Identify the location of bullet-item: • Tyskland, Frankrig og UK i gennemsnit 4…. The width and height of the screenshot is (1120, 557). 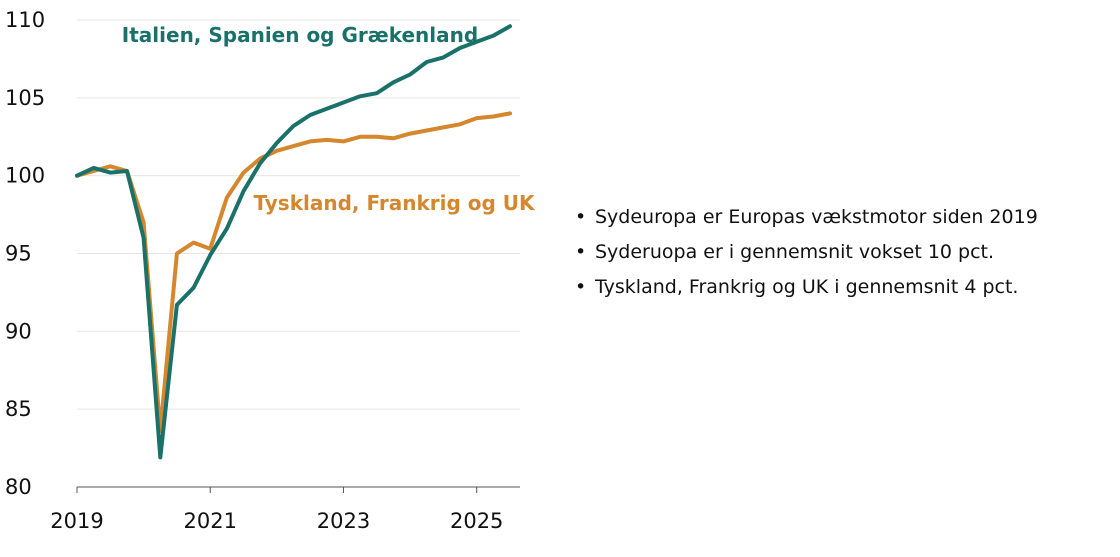
(806, 287).